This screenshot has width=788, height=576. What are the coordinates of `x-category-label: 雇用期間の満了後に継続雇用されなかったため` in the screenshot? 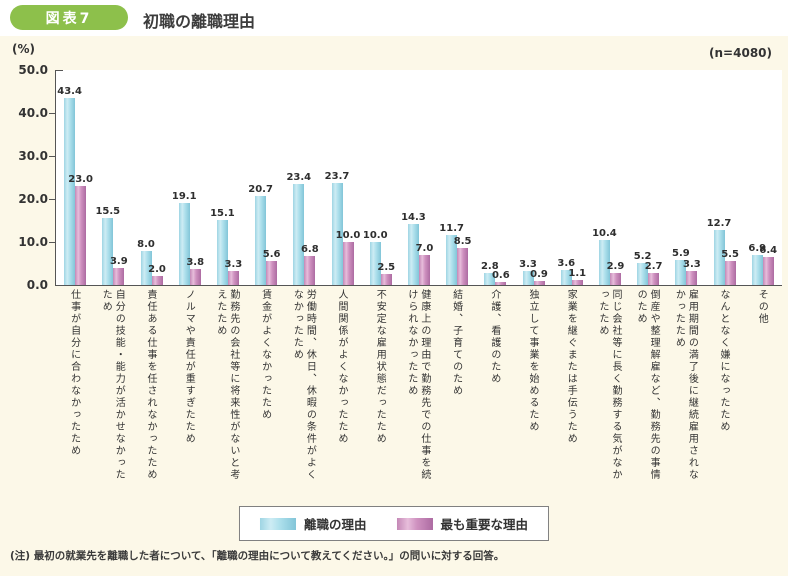 It's located at (685, 385).